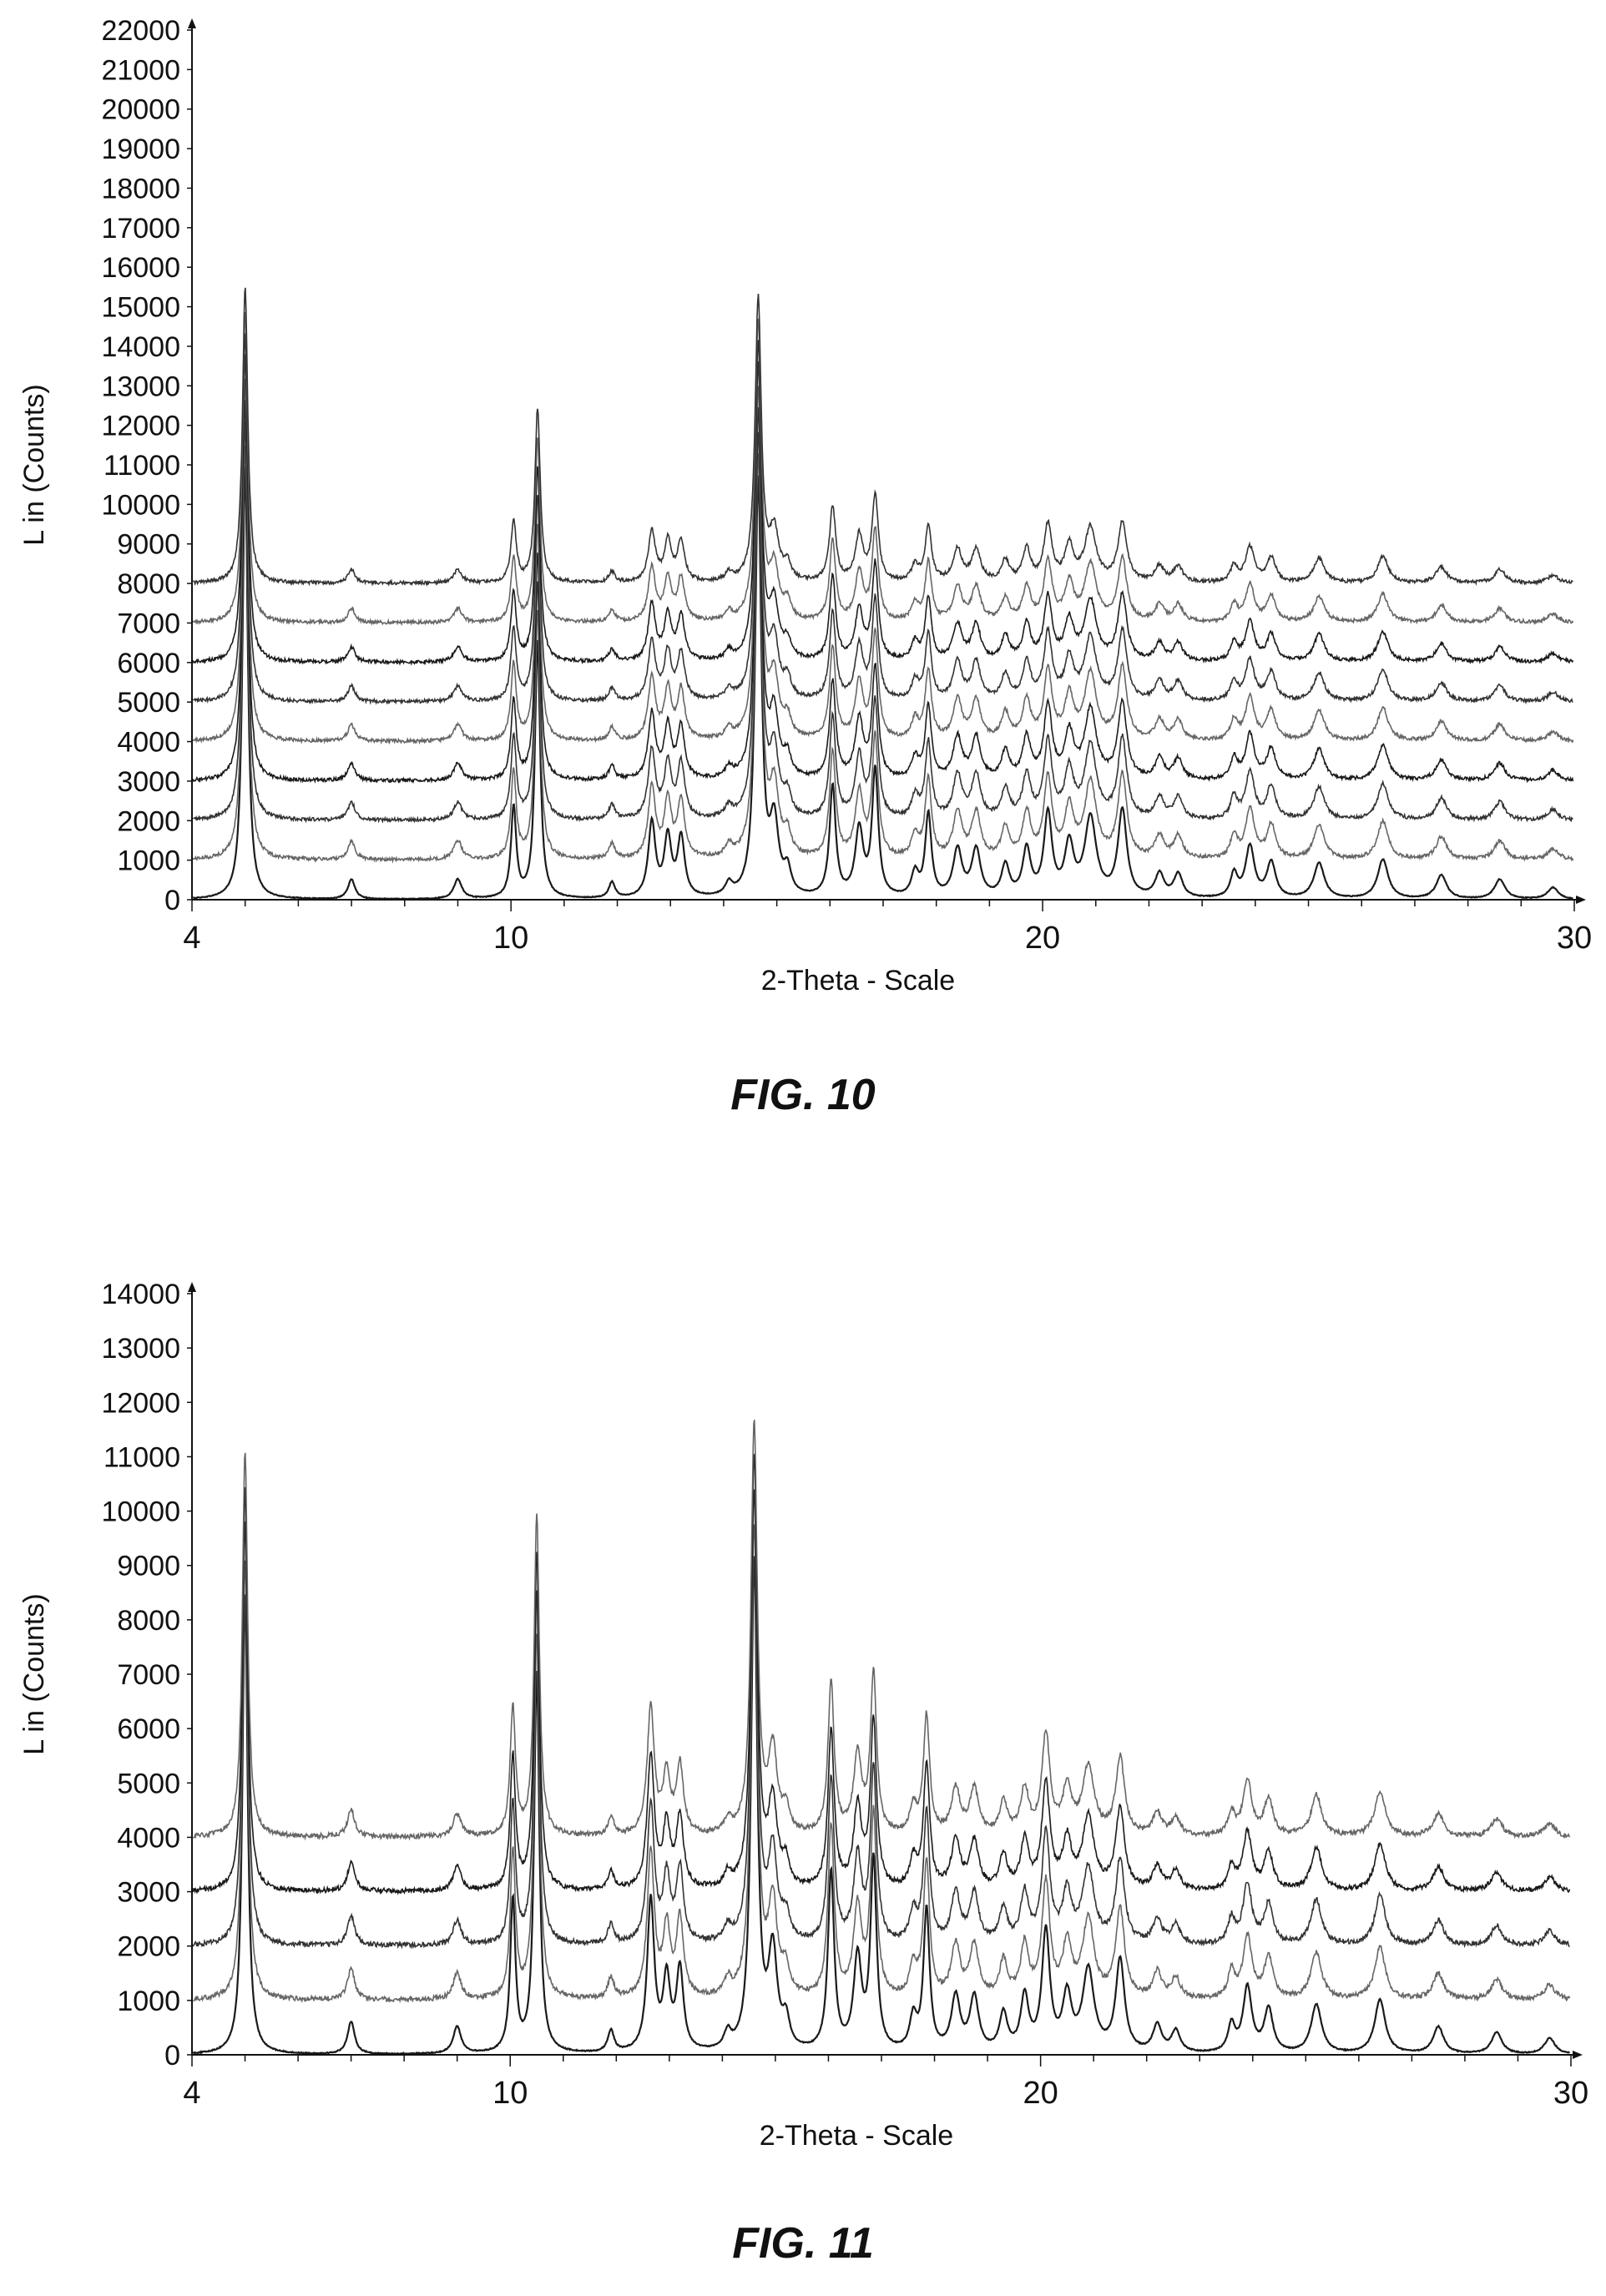 The width and height of the screenshot is (1606, 2296). Describe the element at coordinates (803, 1095) in the screenshot. I see `figure-caption: FIG. 10` at that location.